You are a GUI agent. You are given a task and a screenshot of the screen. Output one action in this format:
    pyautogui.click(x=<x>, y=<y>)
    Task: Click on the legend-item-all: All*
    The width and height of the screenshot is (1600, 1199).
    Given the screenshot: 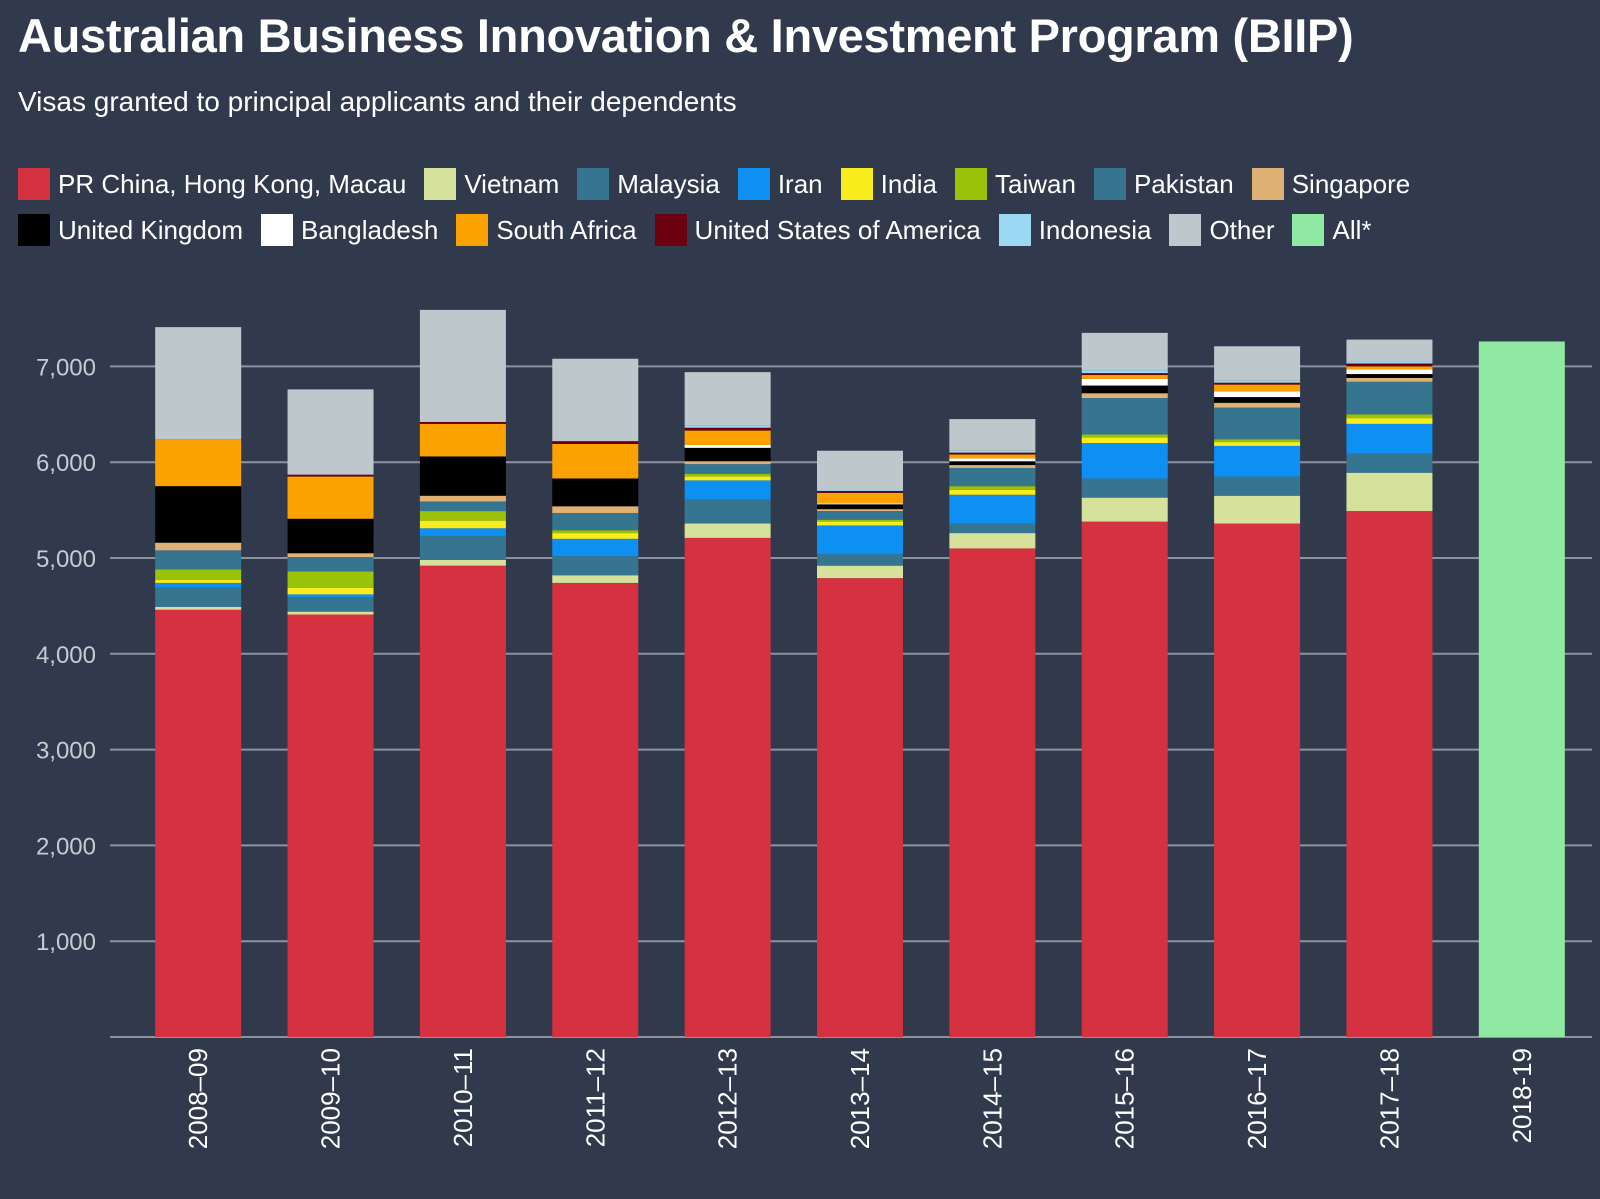 What is the action you would take?
    pyautogui.click(x=1332, y=230)
    